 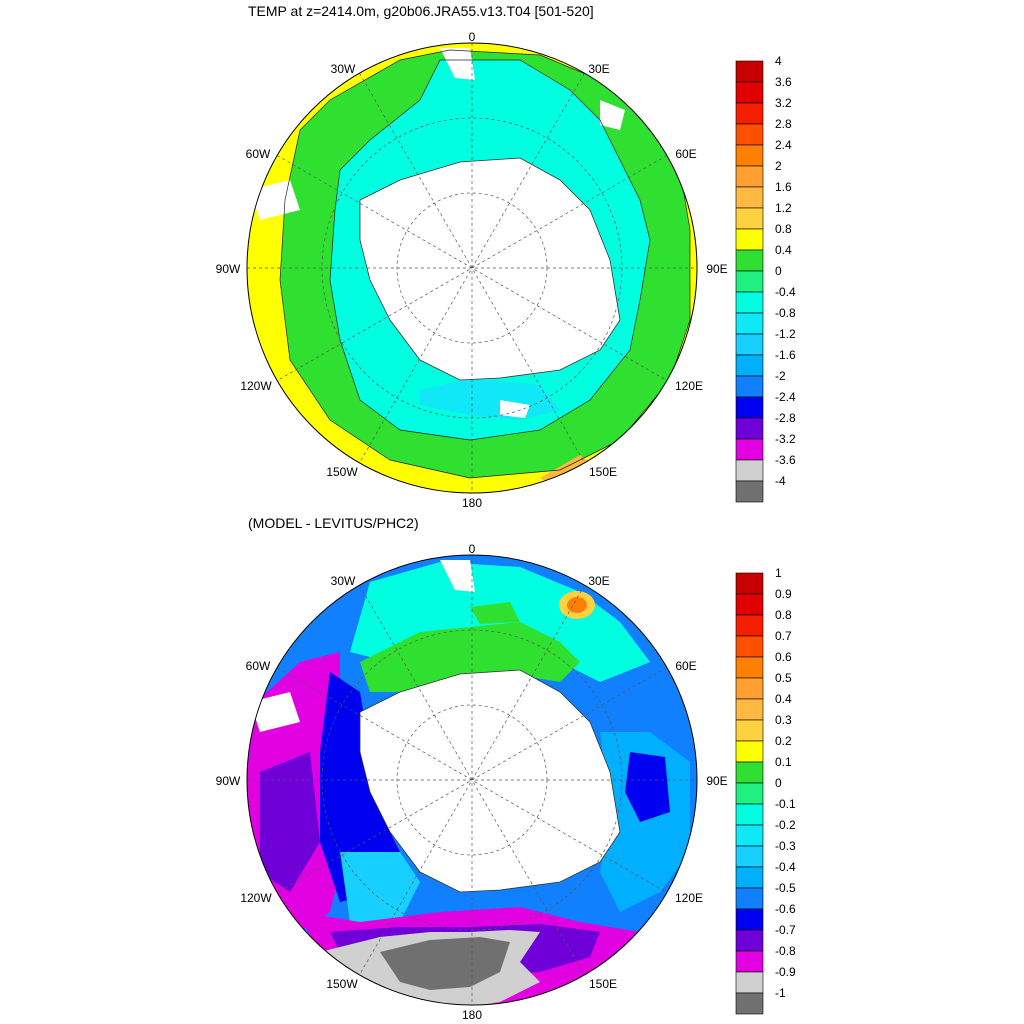 What do you see at coordinates (472, 503) in the screenshot?
I see `lon-label-180: 180` at bounding box center [472, 503].